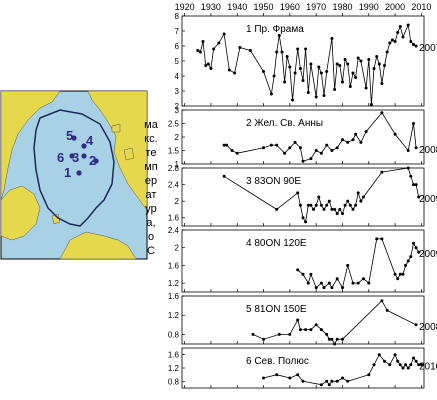 The height and width of the screenshot is (400, 437). Describe the element at coordinates (177, 61) in the screenshot. I see `y-tick-label: 5` at that location.